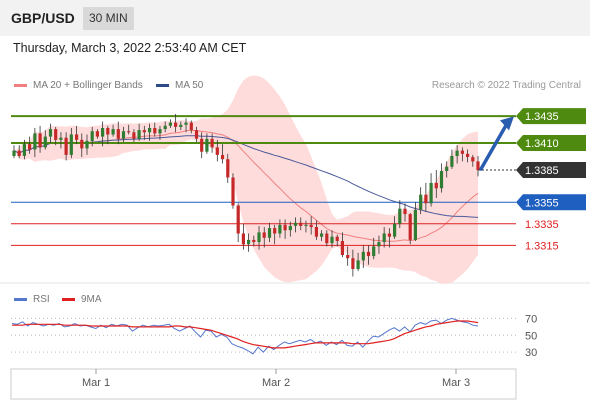 The height and width of the screenshot is (400, 590). Describe the element at coordinates (88, 85) in the screenshot. I see `ma20-legend-label: MA 20 + Bollinger Bands` at that location.